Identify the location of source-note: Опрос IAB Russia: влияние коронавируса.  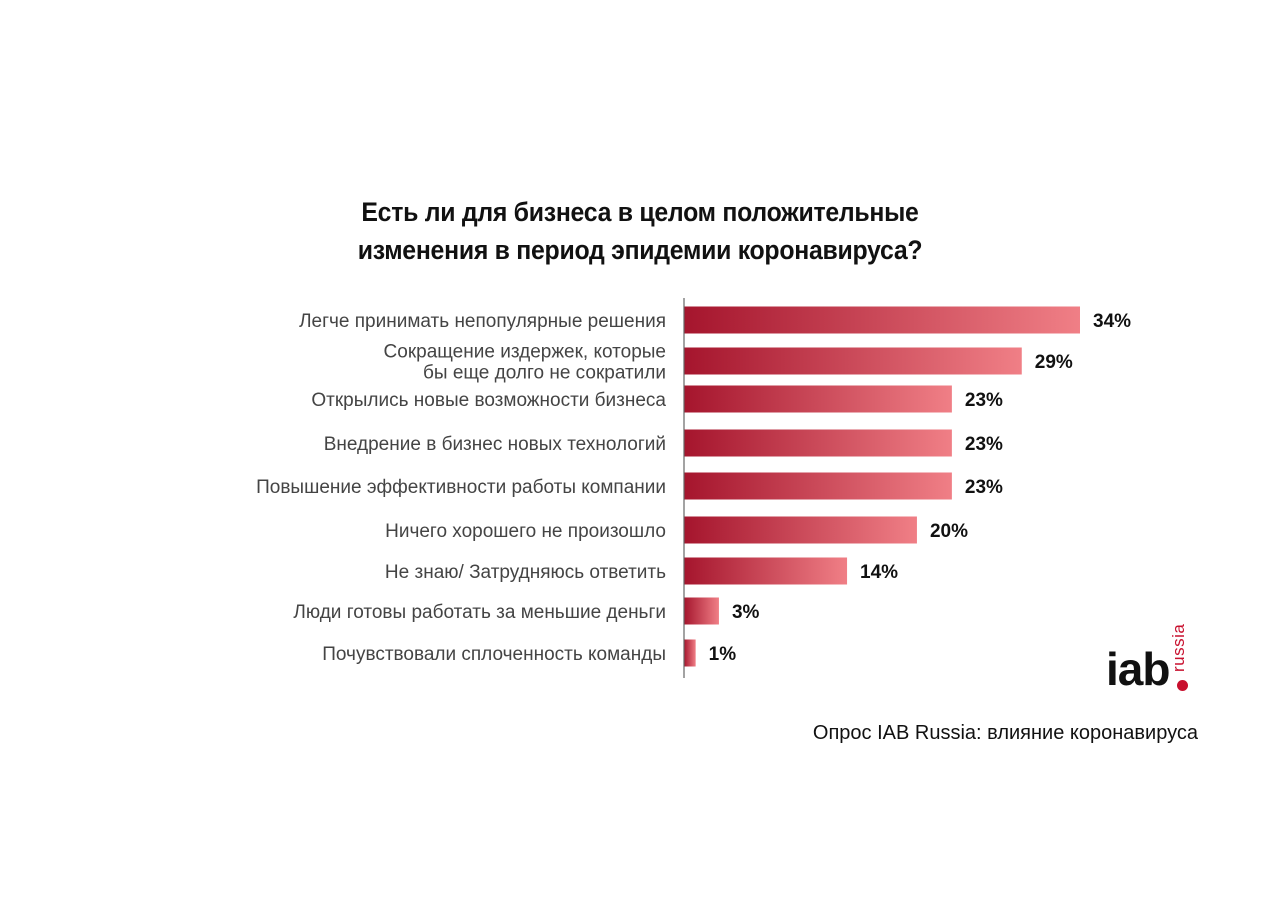
(1005, 733).